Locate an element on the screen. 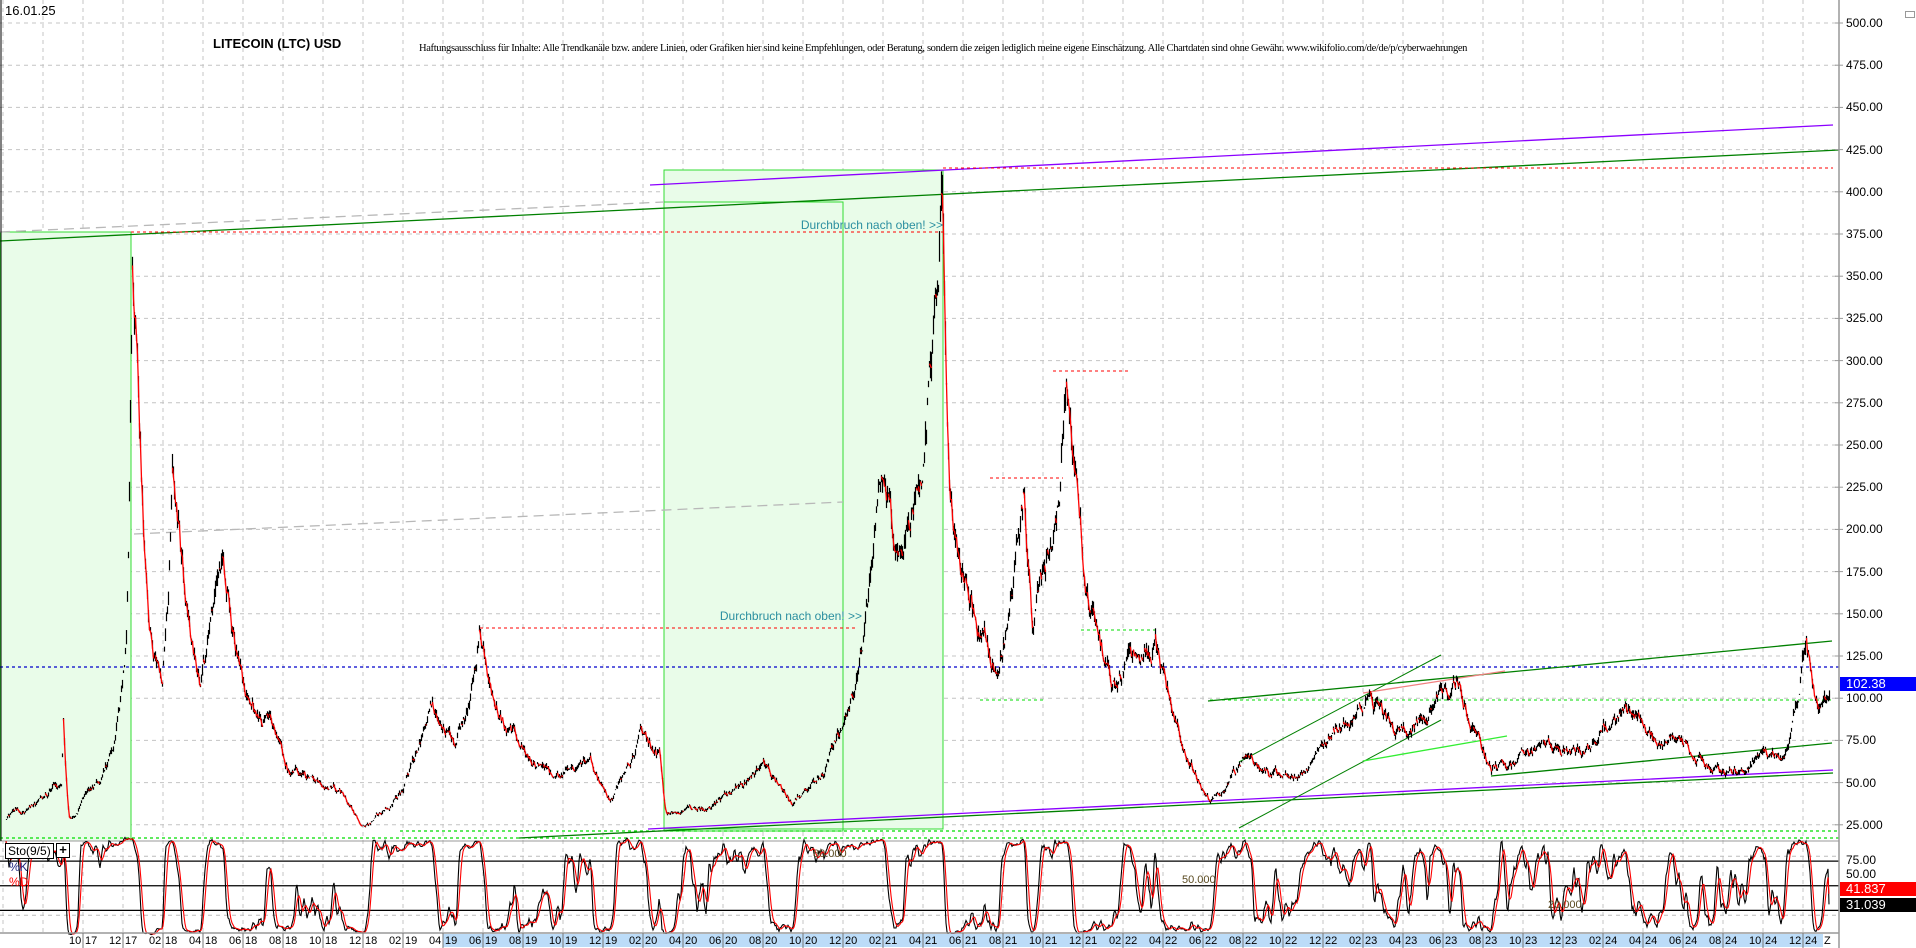 The height and width of the screenshot is (948, 1916). stoch-k-line is located at coordinates (917, 886).